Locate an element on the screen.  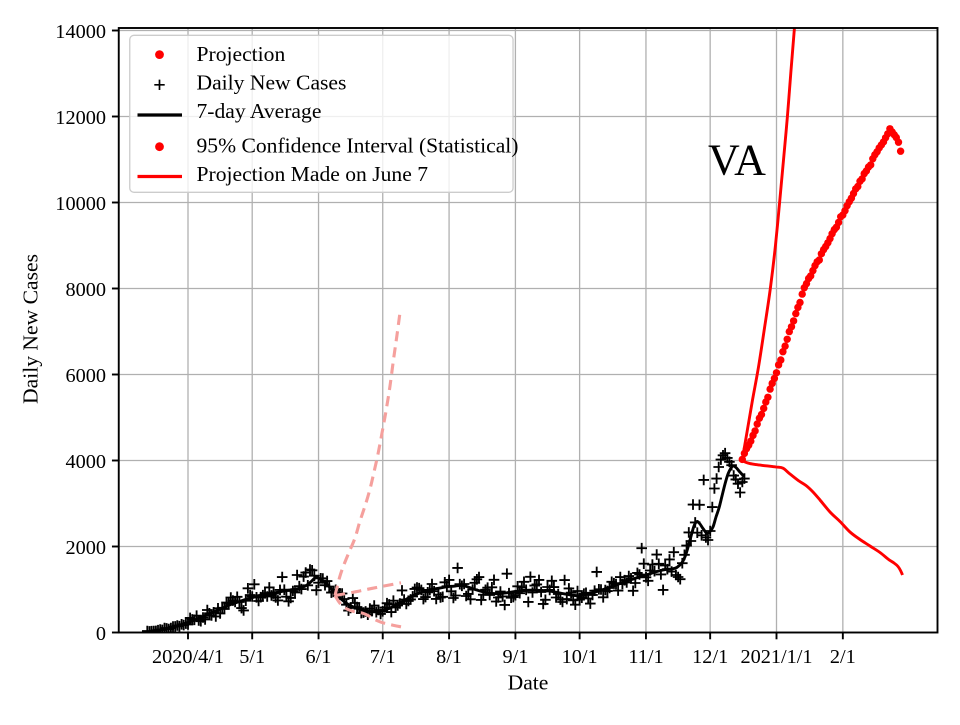
svg-text: 14000 is located at coordinates (80, 32).